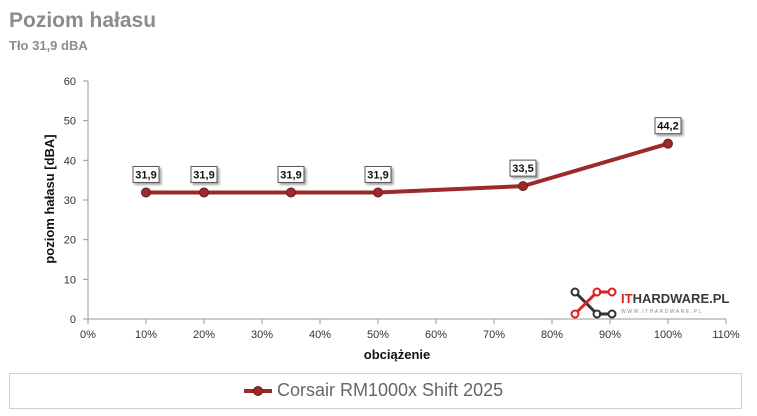 The image size is (757, 416). I want to click on x-tick-label: 100%, so click(668, 335).